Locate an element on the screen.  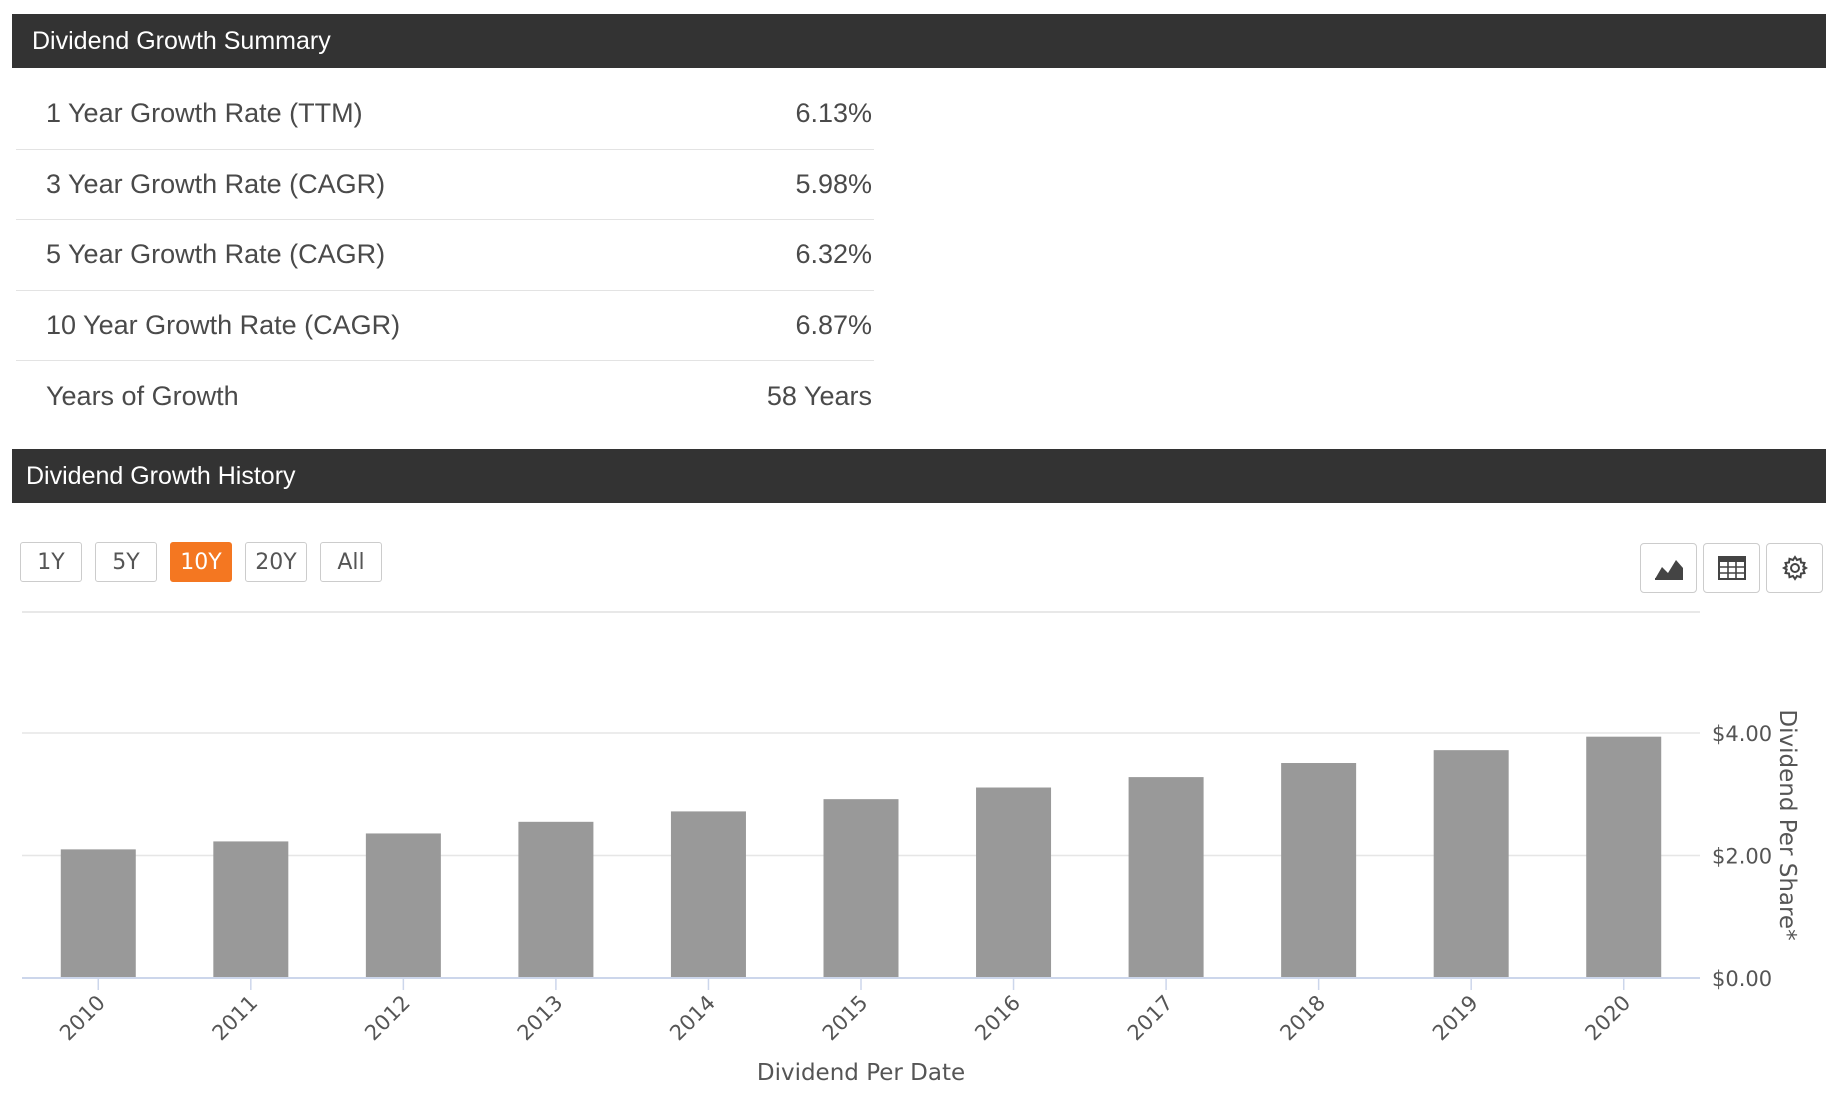
x-tick-label: 2015 is located at coordinates (845, 1018).